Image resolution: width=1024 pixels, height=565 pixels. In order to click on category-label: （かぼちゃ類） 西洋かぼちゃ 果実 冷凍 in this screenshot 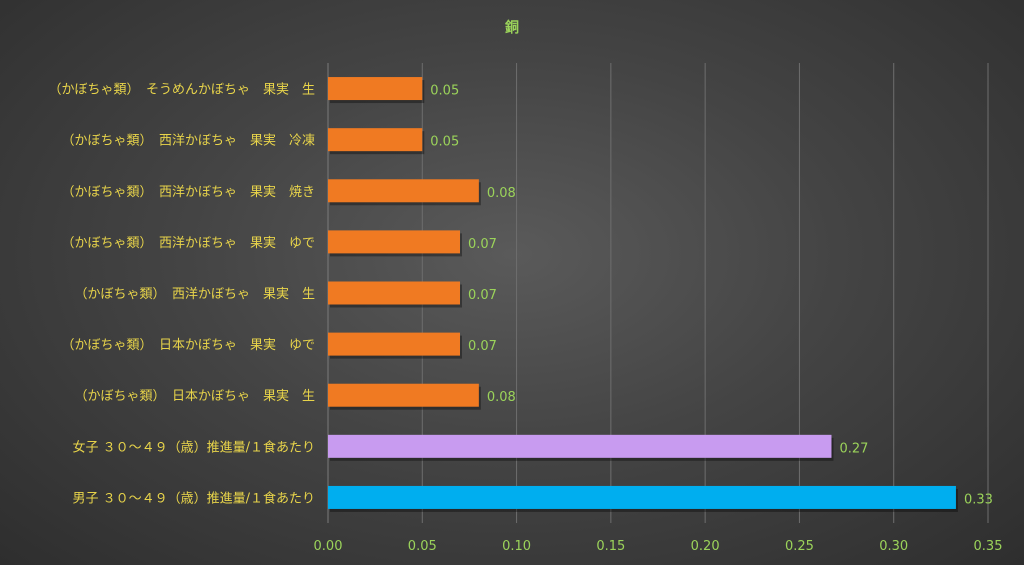, I will do `click(188, 141)`.